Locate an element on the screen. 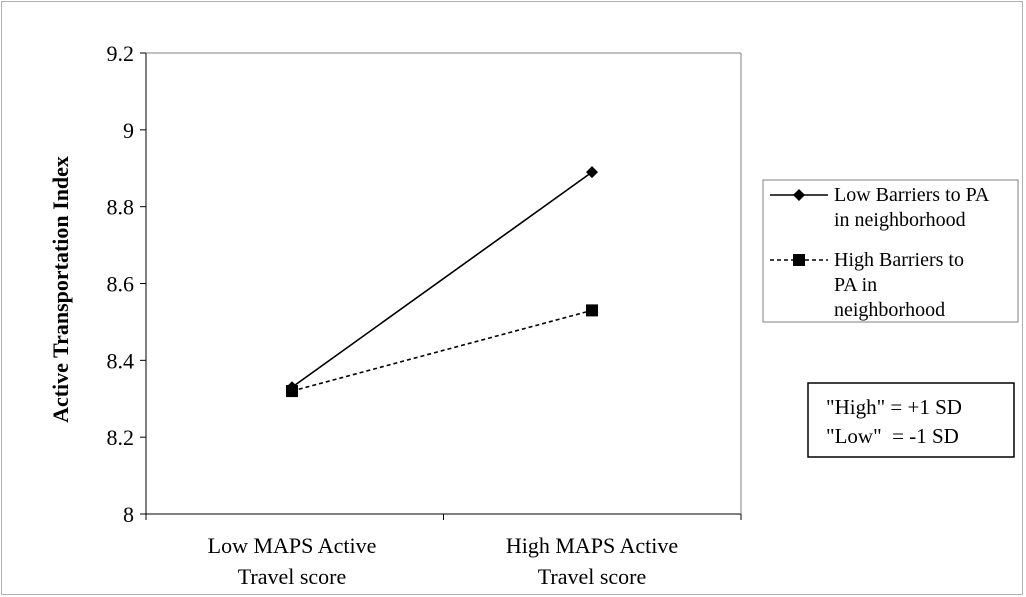  annotation-rect is located at coordinates (911, 420).